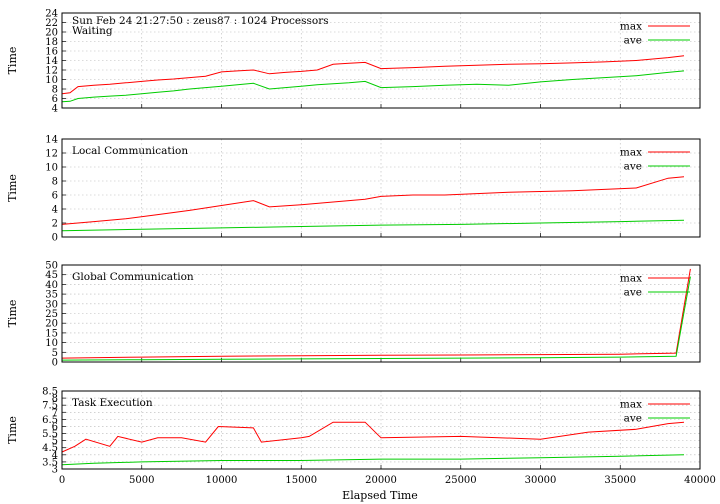 The image size is (720, 504). What do you see at coordinates (51, 14) in the screenshot?
I see `y-tick-label: 24` at bounding box center [51, 14].